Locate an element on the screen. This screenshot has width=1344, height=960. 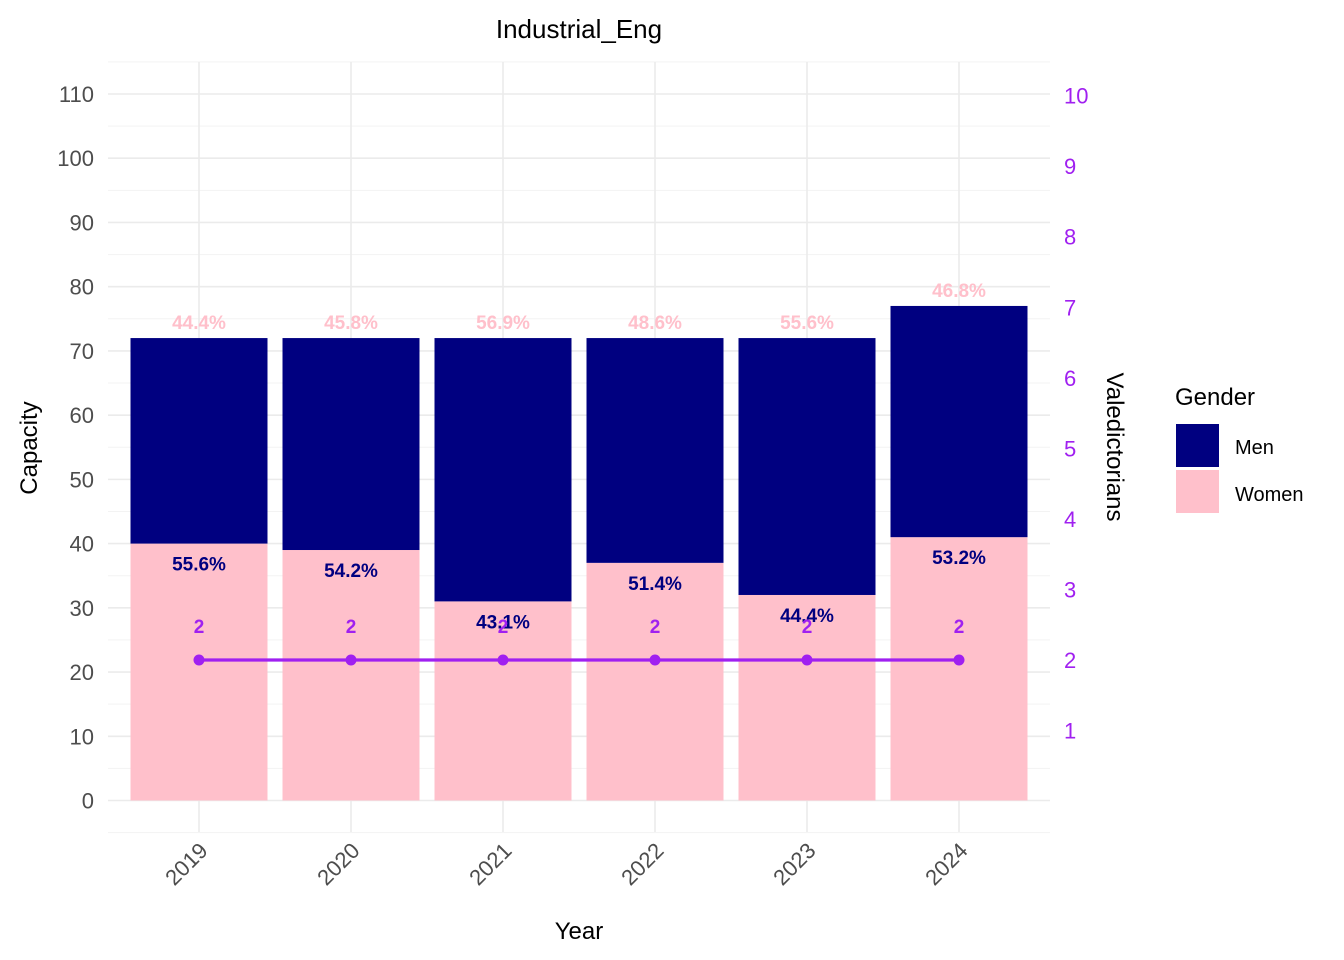
y2-tick-label: 5 is located at coordinates (1070, 448).